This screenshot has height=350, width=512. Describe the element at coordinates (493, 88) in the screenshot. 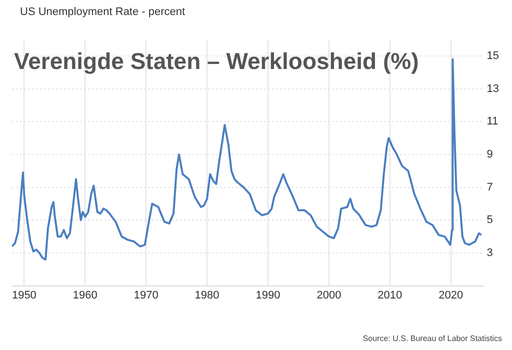

I see `y-tick-label: 13` at that location.